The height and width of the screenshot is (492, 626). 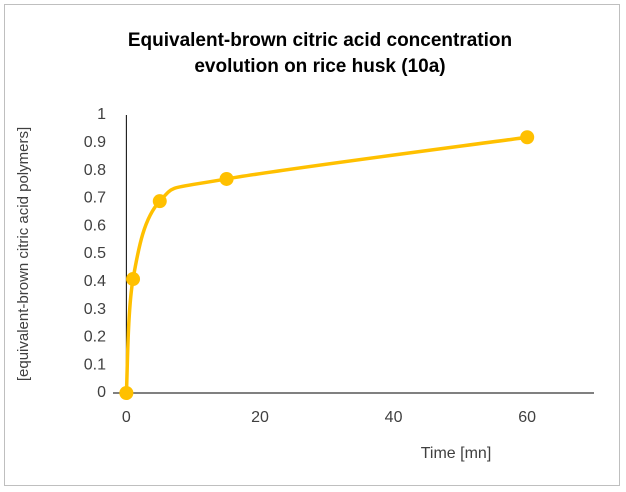 I want to click on y-tick-label: 0.3, so click(x=95, y=309).